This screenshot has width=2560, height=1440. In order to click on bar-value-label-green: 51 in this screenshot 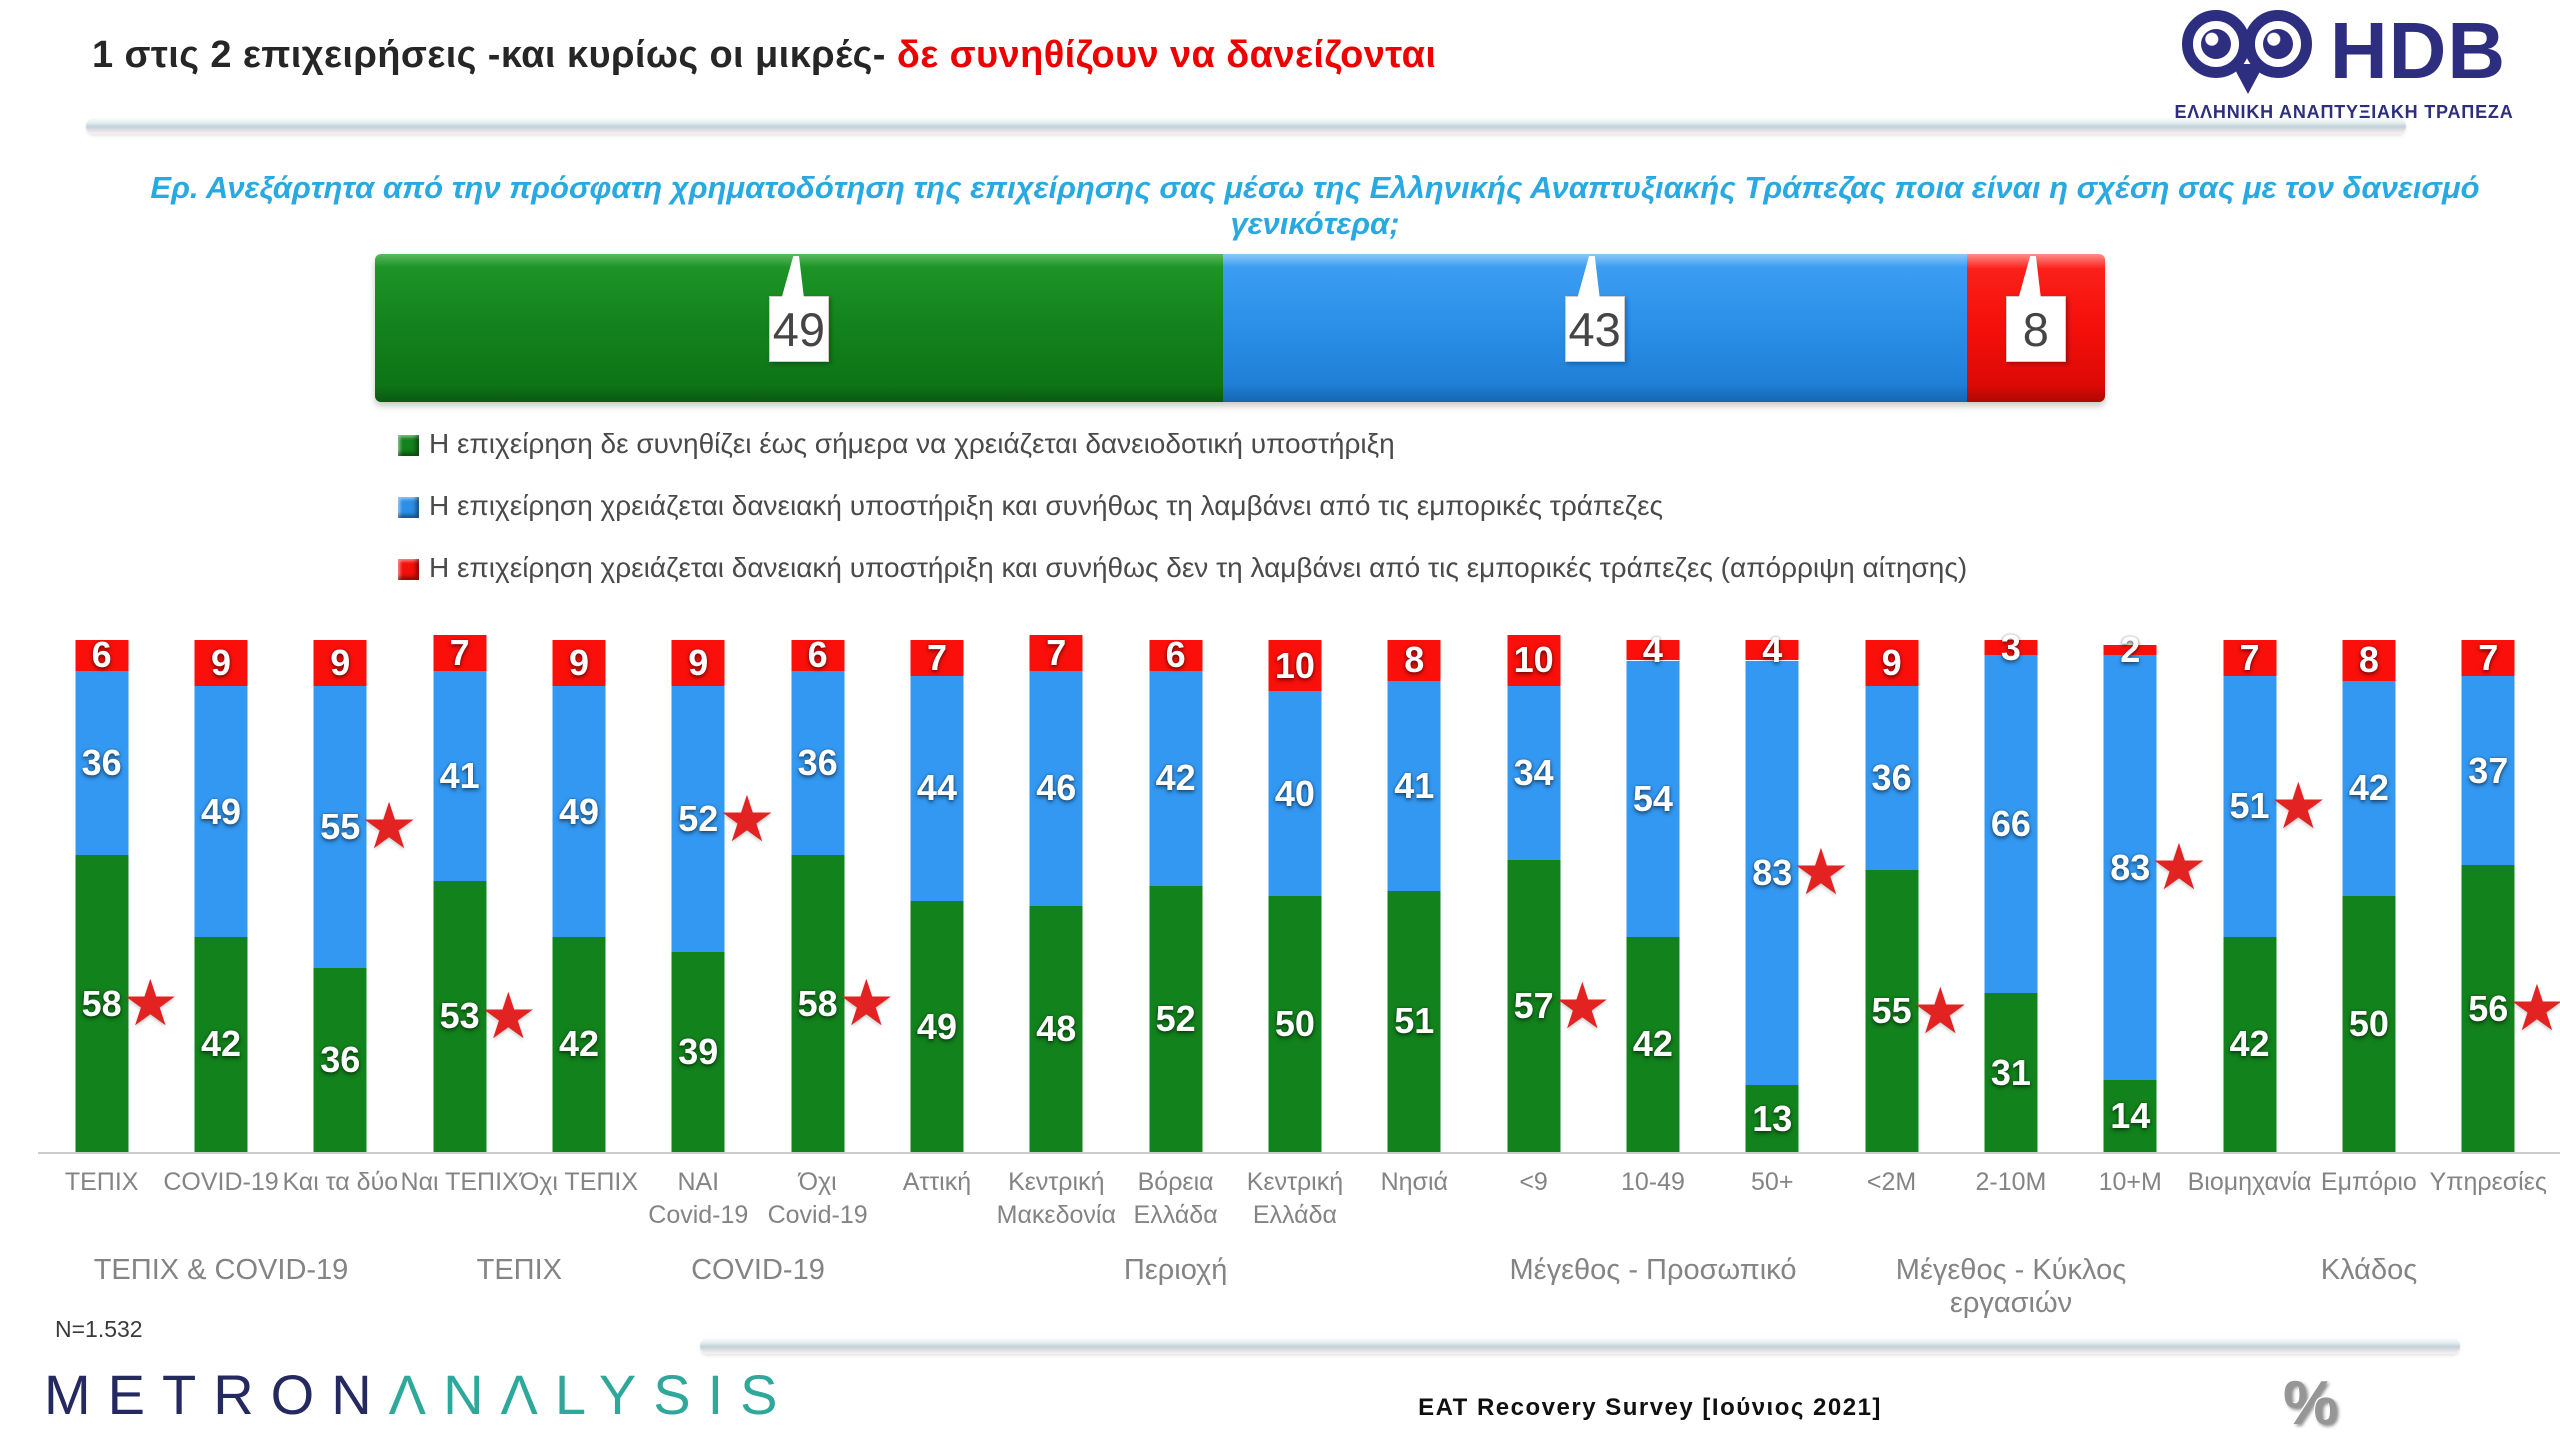, I will do `click(1414, 1021)`.